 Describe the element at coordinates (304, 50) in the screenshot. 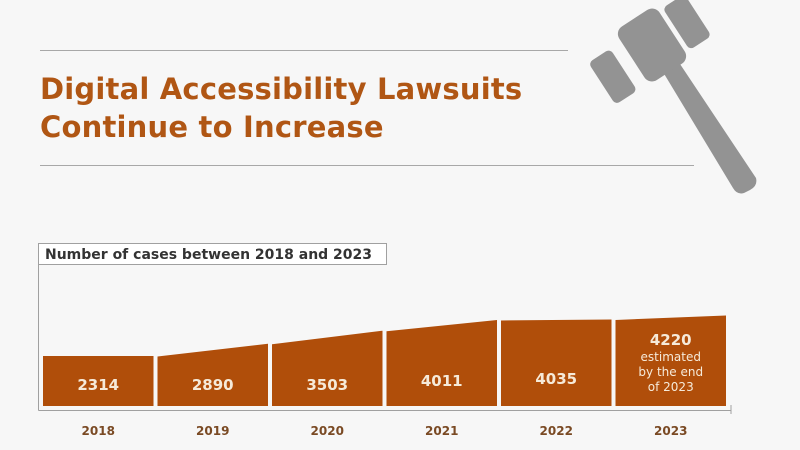

I see `top-divider` at that location.